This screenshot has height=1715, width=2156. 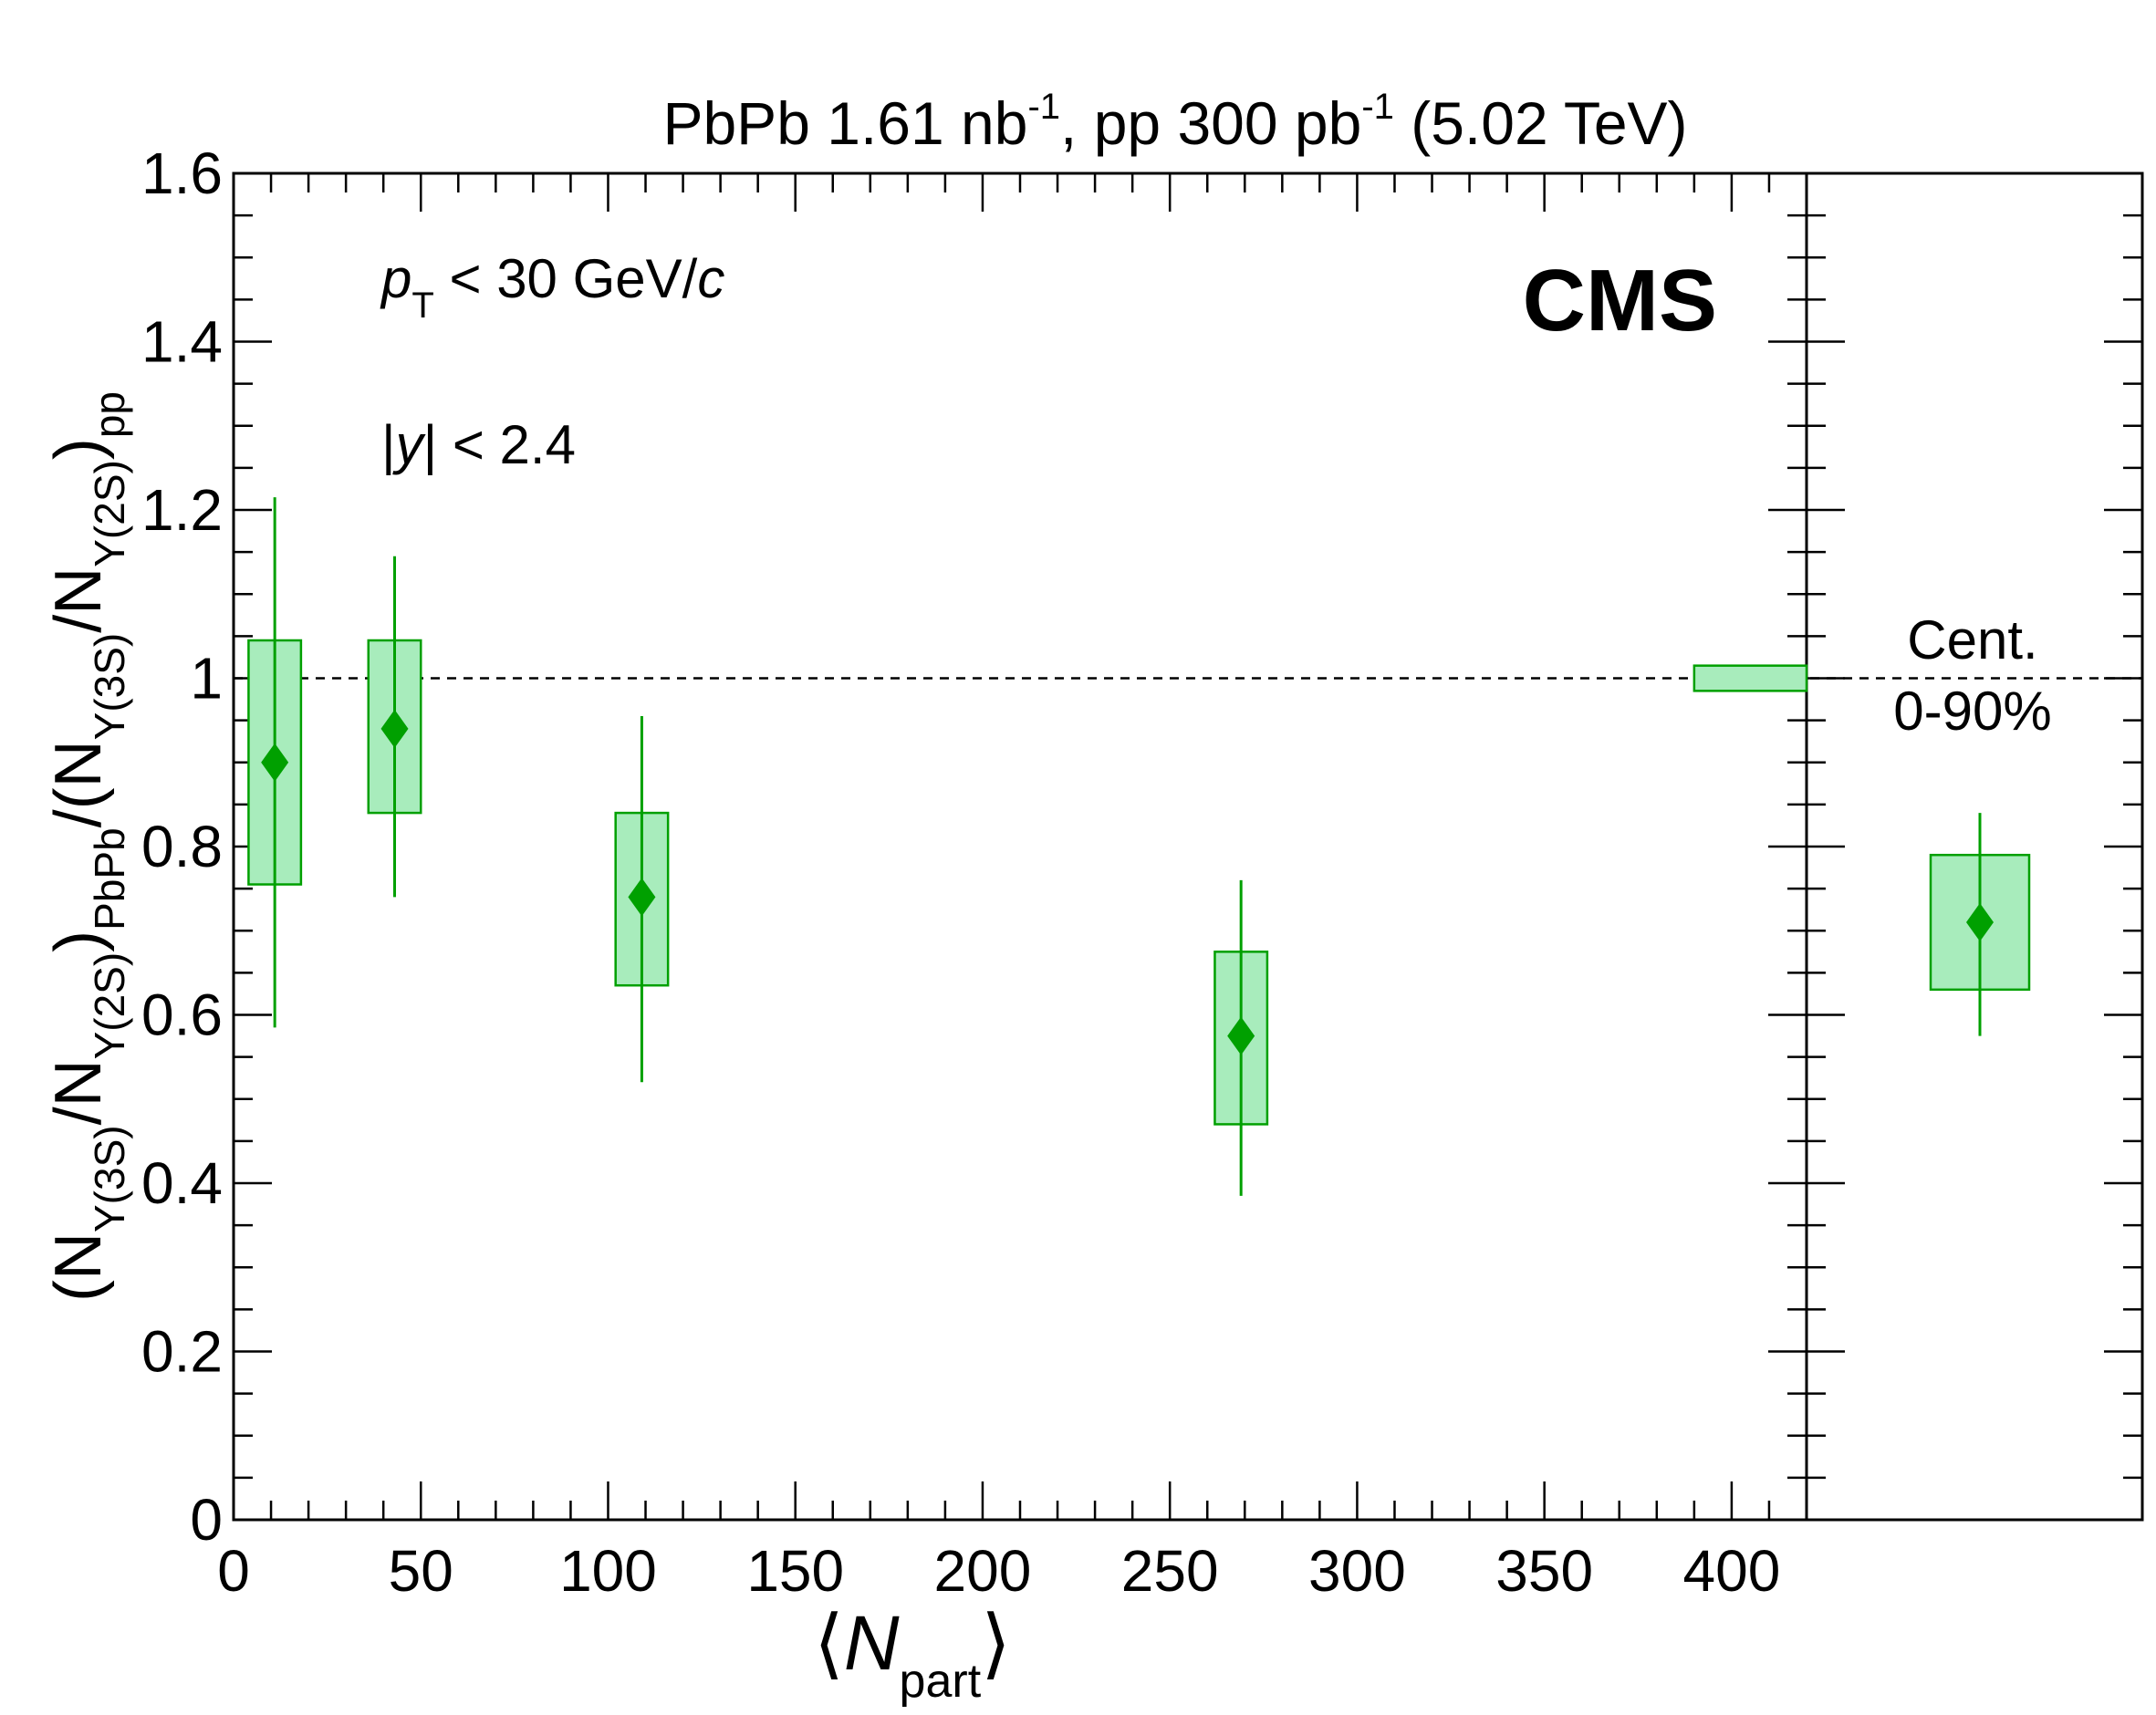 What do you see at coordinates (79, 1092) in the screenshot?
I see `y-label-seg-slash: /N` at bounding box center [79, 1092].